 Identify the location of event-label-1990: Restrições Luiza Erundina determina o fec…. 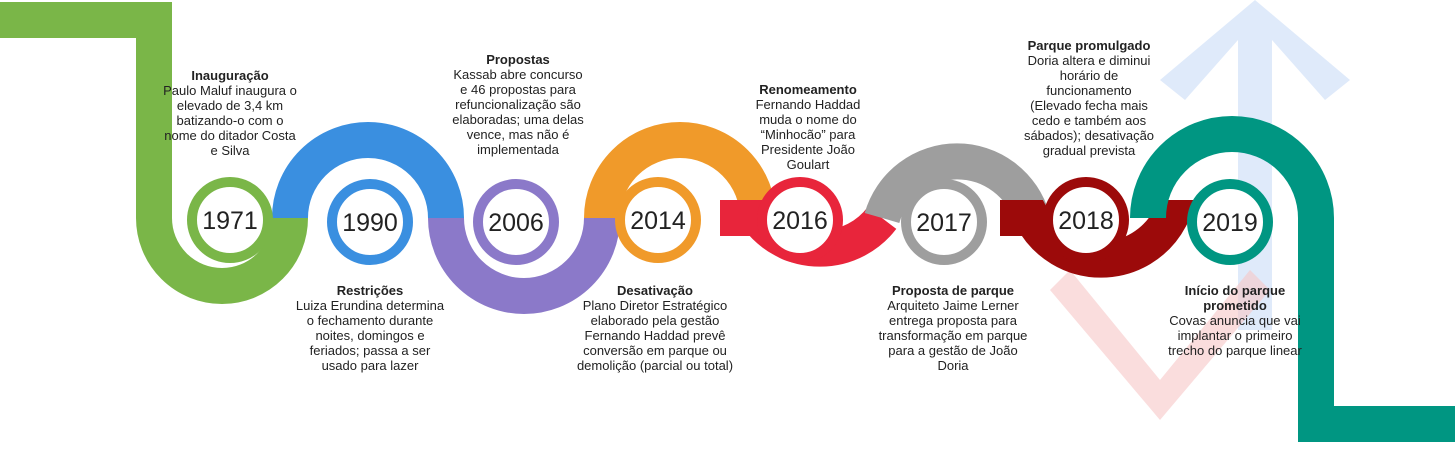
(370, 328).